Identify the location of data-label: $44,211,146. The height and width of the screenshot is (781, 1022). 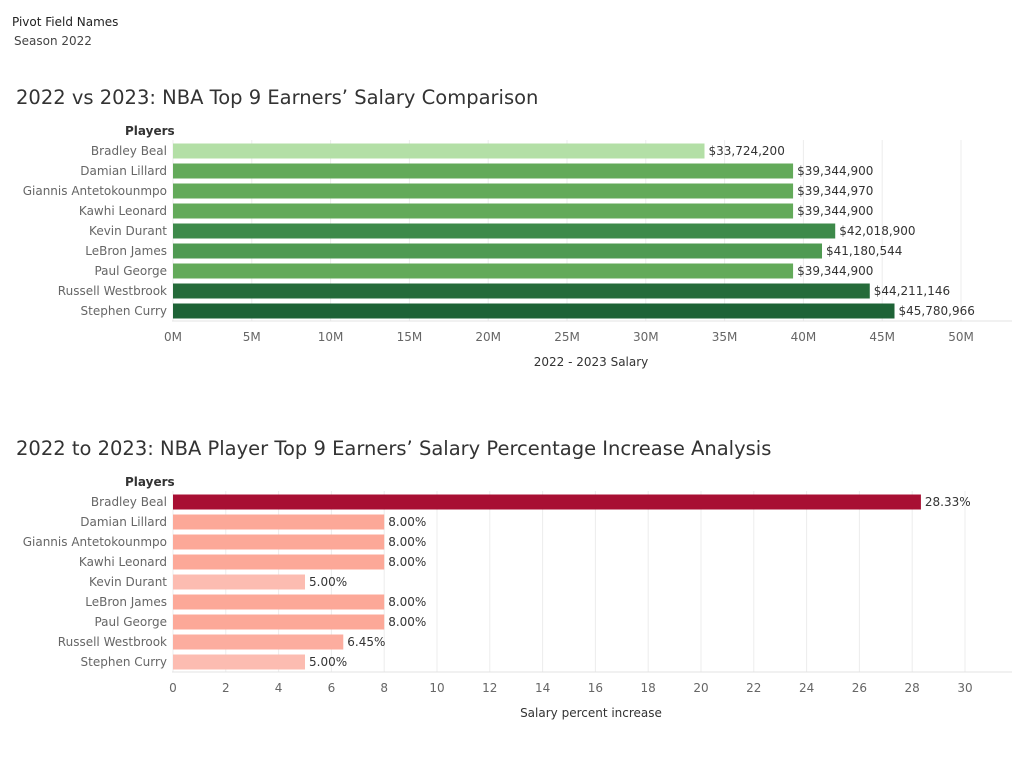
(912, 291).